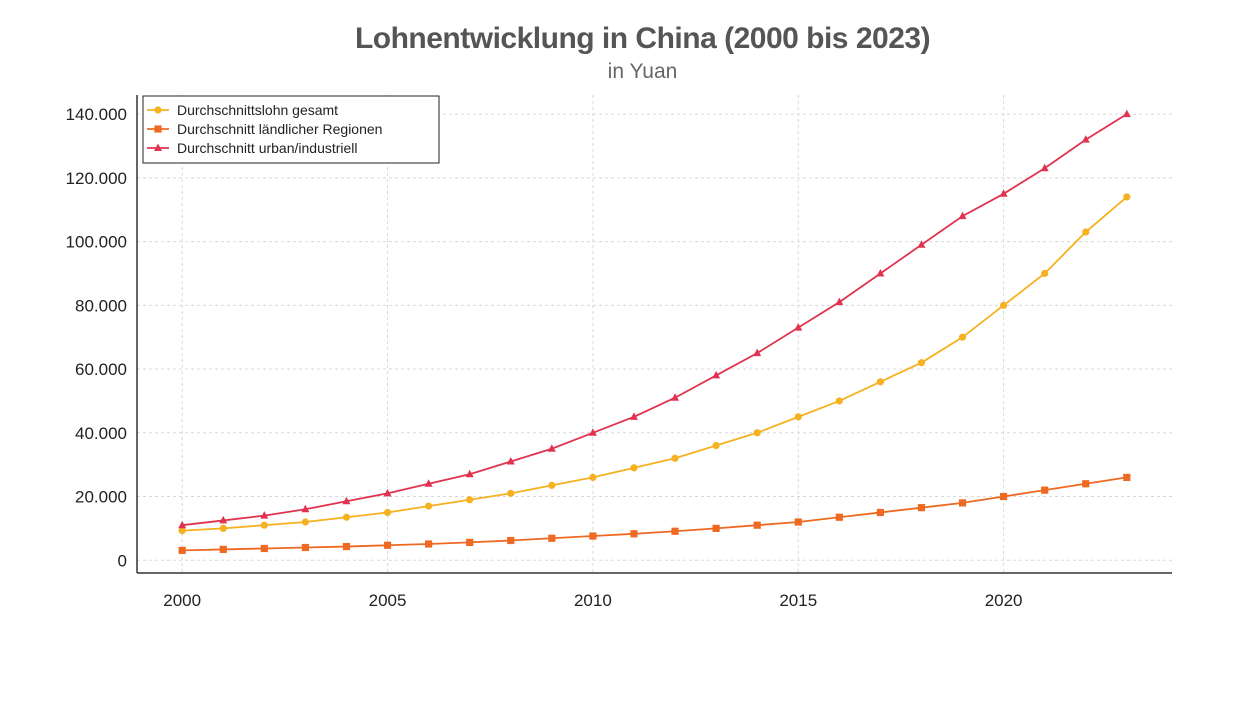 The width and height of the screenshot is (1243, 720). I want to click on y-tick-label: 100.000, so click(96, 242).